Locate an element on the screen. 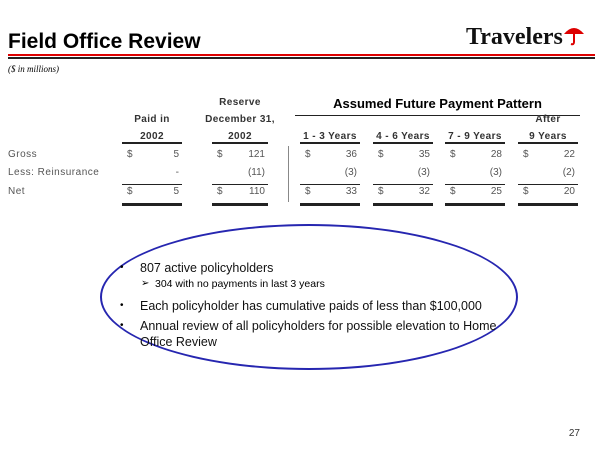 This screenshot has height=450, width=600. table-cell-wrap: - is located at coordinates (158, 173).